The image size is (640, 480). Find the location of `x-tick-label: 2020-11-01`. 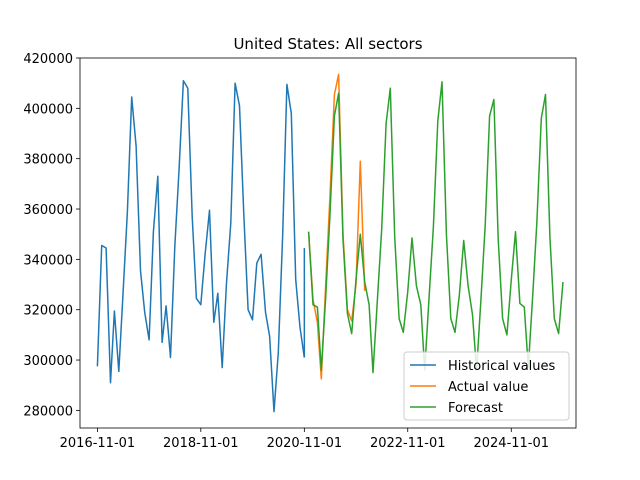

x-tick-label: 2020-11-01 is located at coordinates (305, 443).